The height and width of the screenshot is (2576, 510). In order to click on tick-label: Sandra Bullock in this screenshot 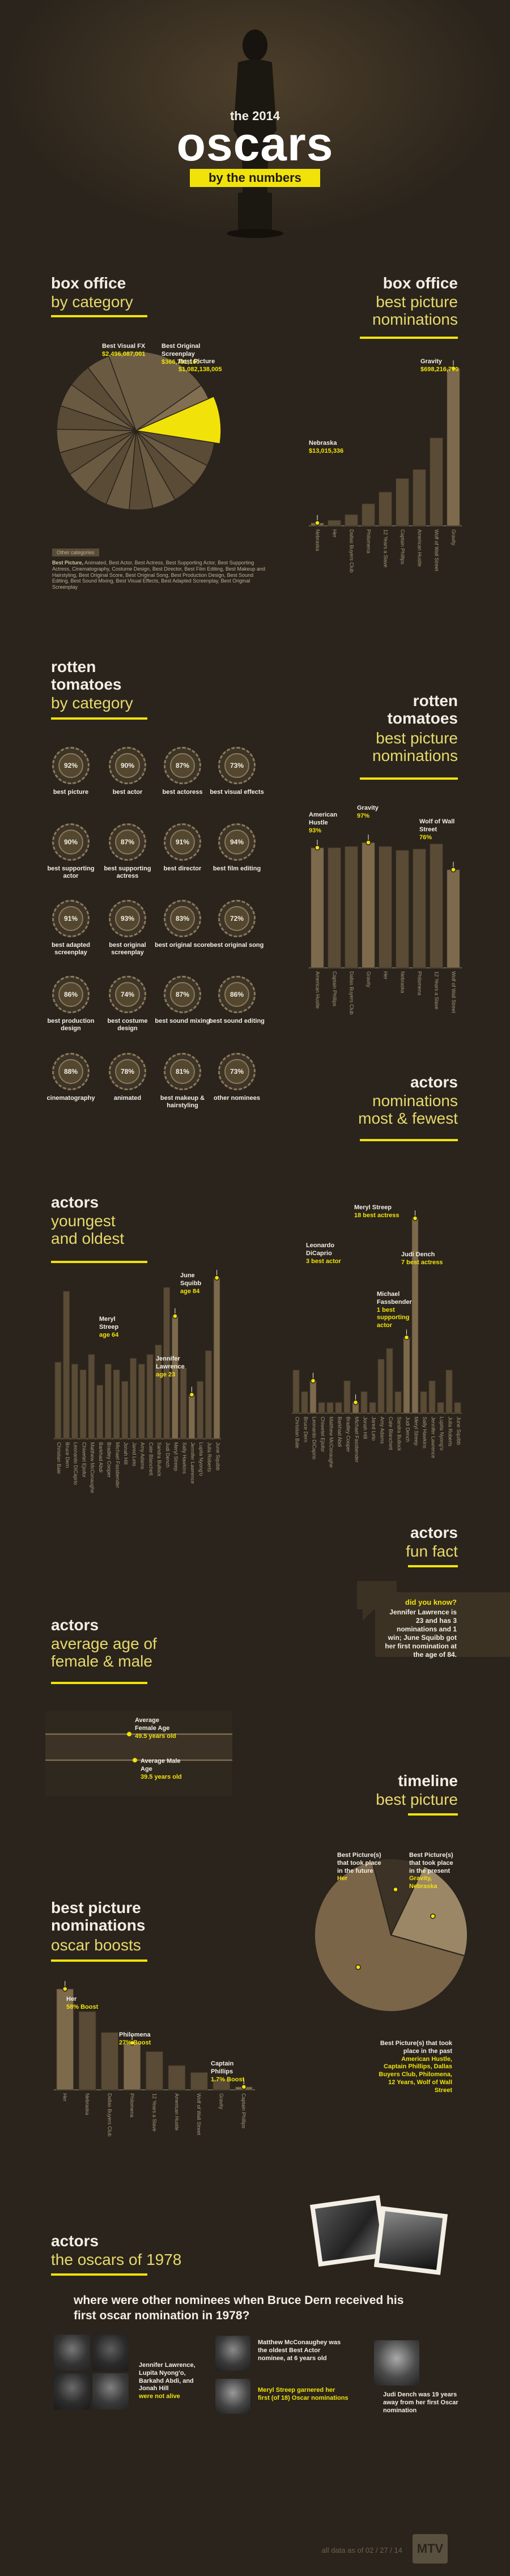, I will do `click(159, 1459)`.